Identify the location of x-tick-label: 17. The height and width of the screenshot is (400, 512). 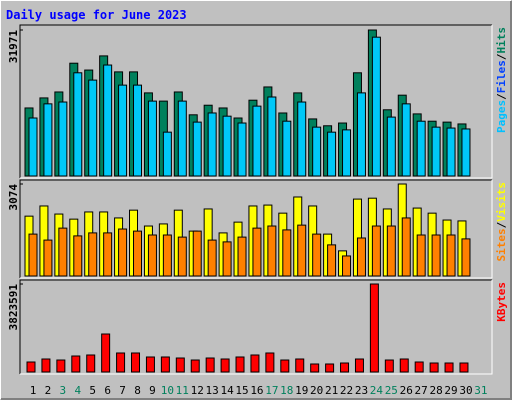
(271, 390).